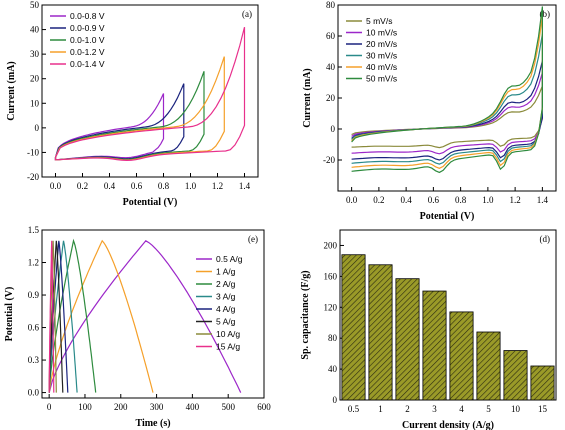 This screenshot has width=565, height=430. I want to click on x-tick-label: 2, so click(407, 409).